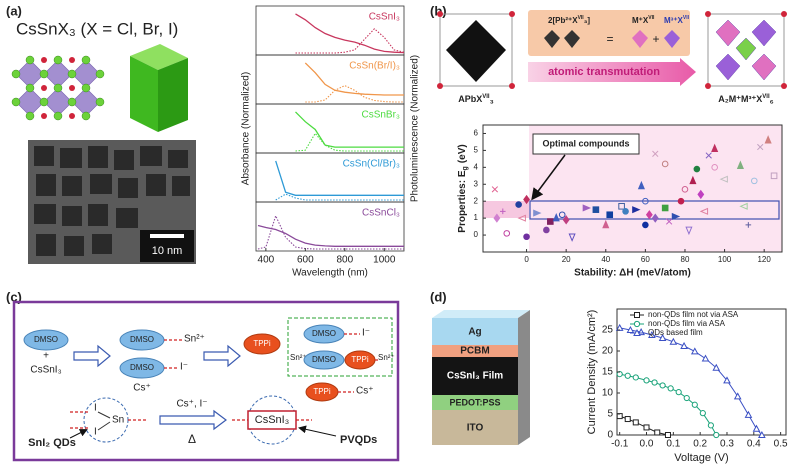  I want to click on x-tick-label: -0.1, so click(620, 444).